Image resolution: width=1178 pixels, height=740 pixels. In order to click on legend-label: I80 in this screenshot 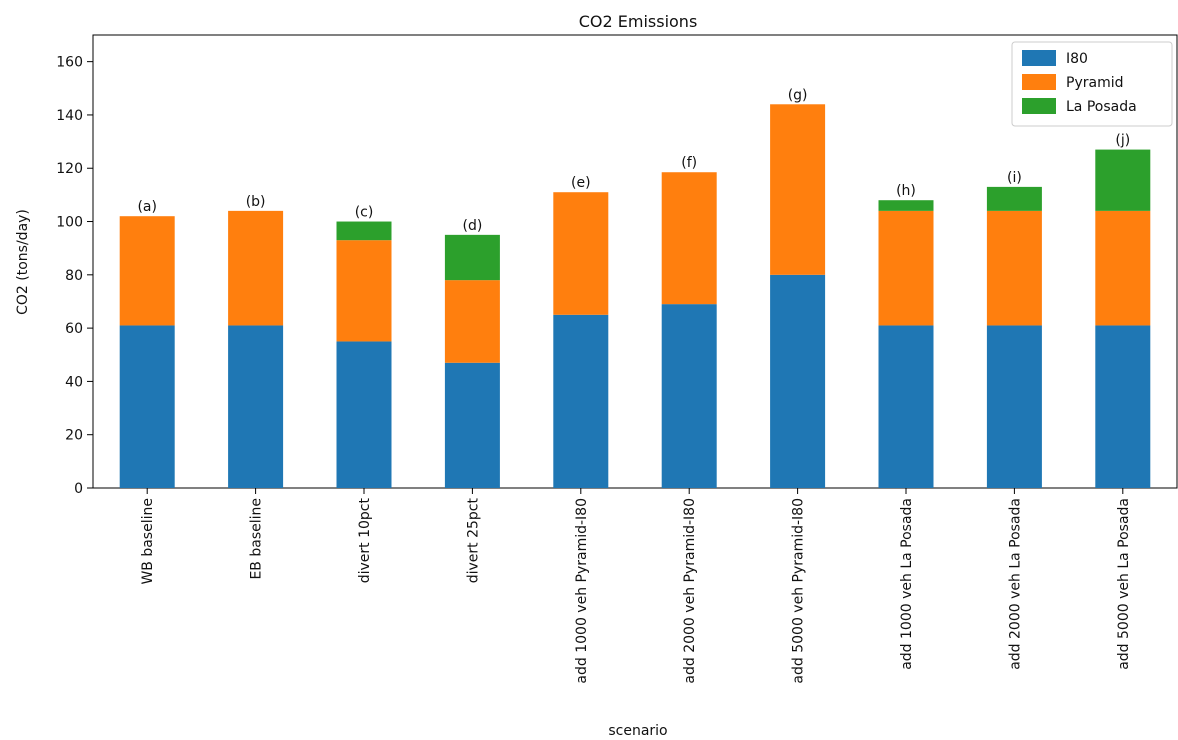, I will do `click(1077, 59)`.